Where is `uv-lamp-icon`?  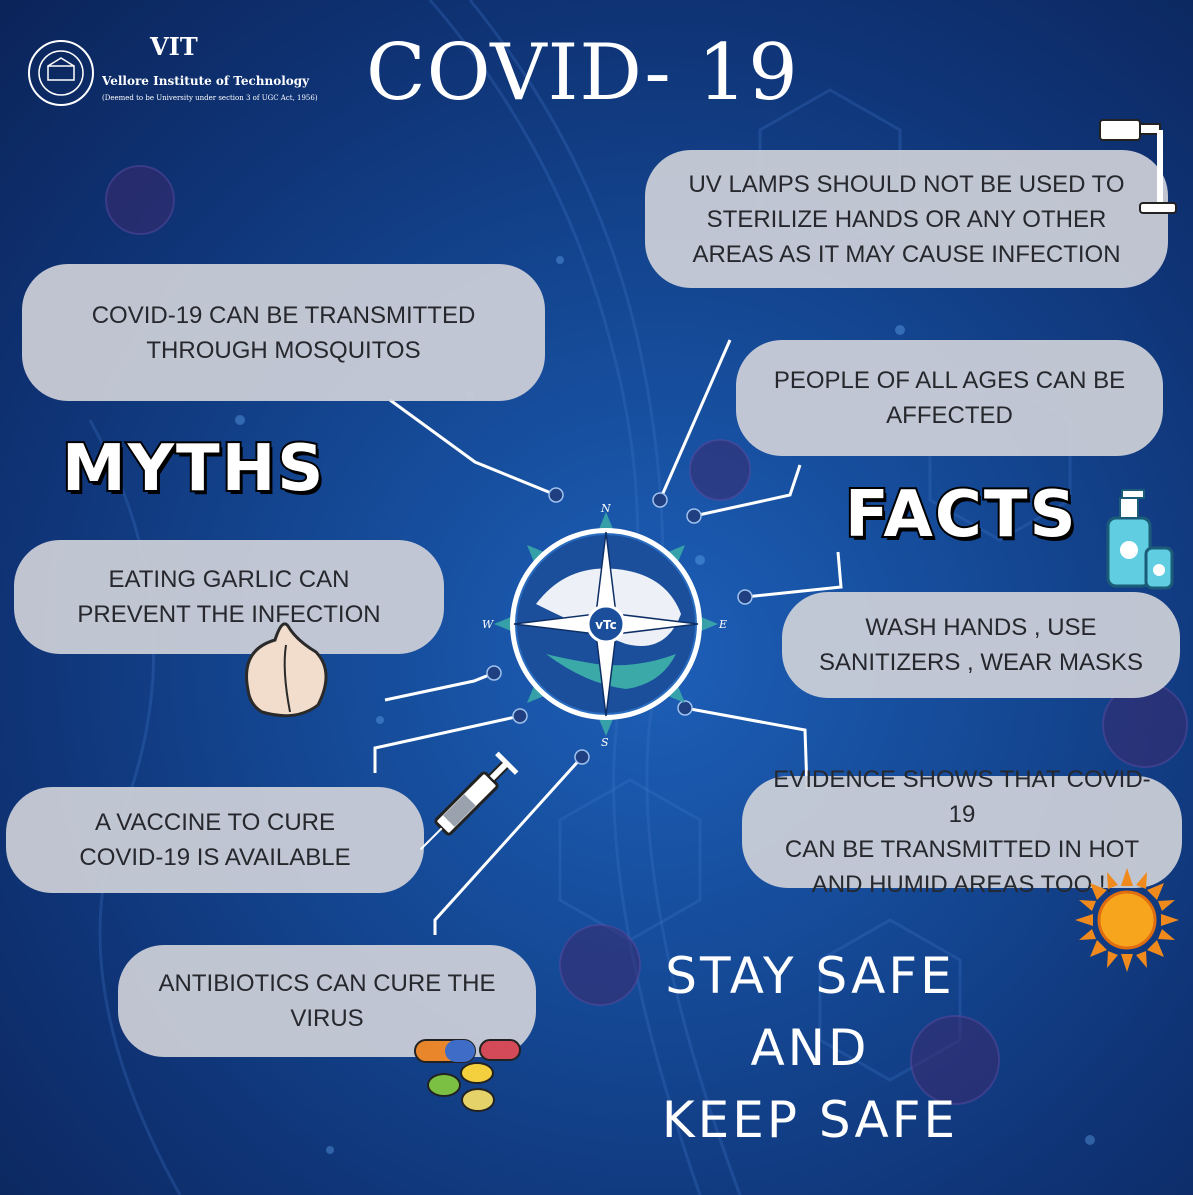 uv-lamp-icon is located at coordinates (1138, 166).